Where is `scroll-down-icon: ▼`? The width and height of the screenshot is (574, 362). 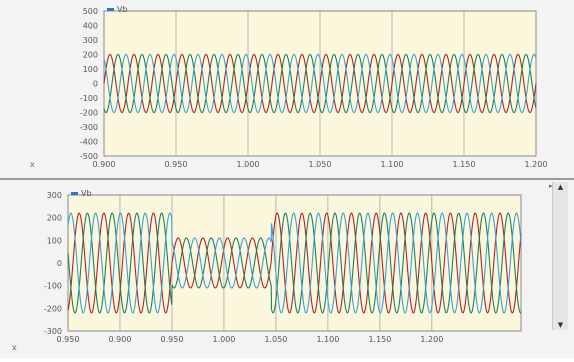
scroll-down-icon: ▼ is located at coordinates (560, 325).